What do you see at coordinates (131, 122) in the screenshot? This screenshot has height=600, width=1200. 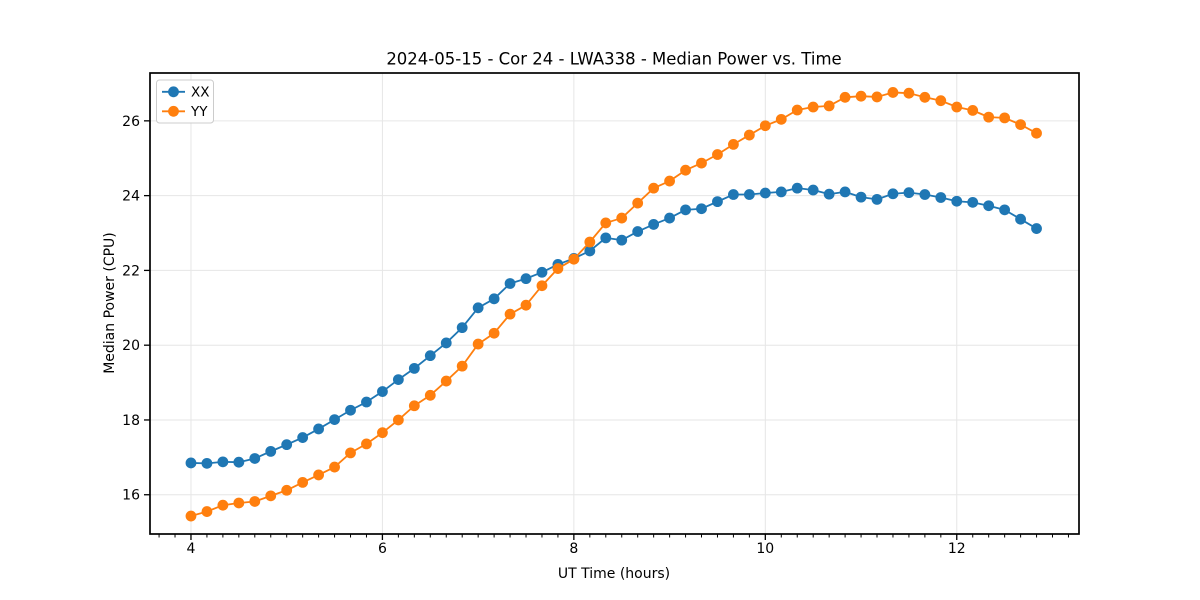 I see `y-tick-label: 26` at bounding box center [131, 122].